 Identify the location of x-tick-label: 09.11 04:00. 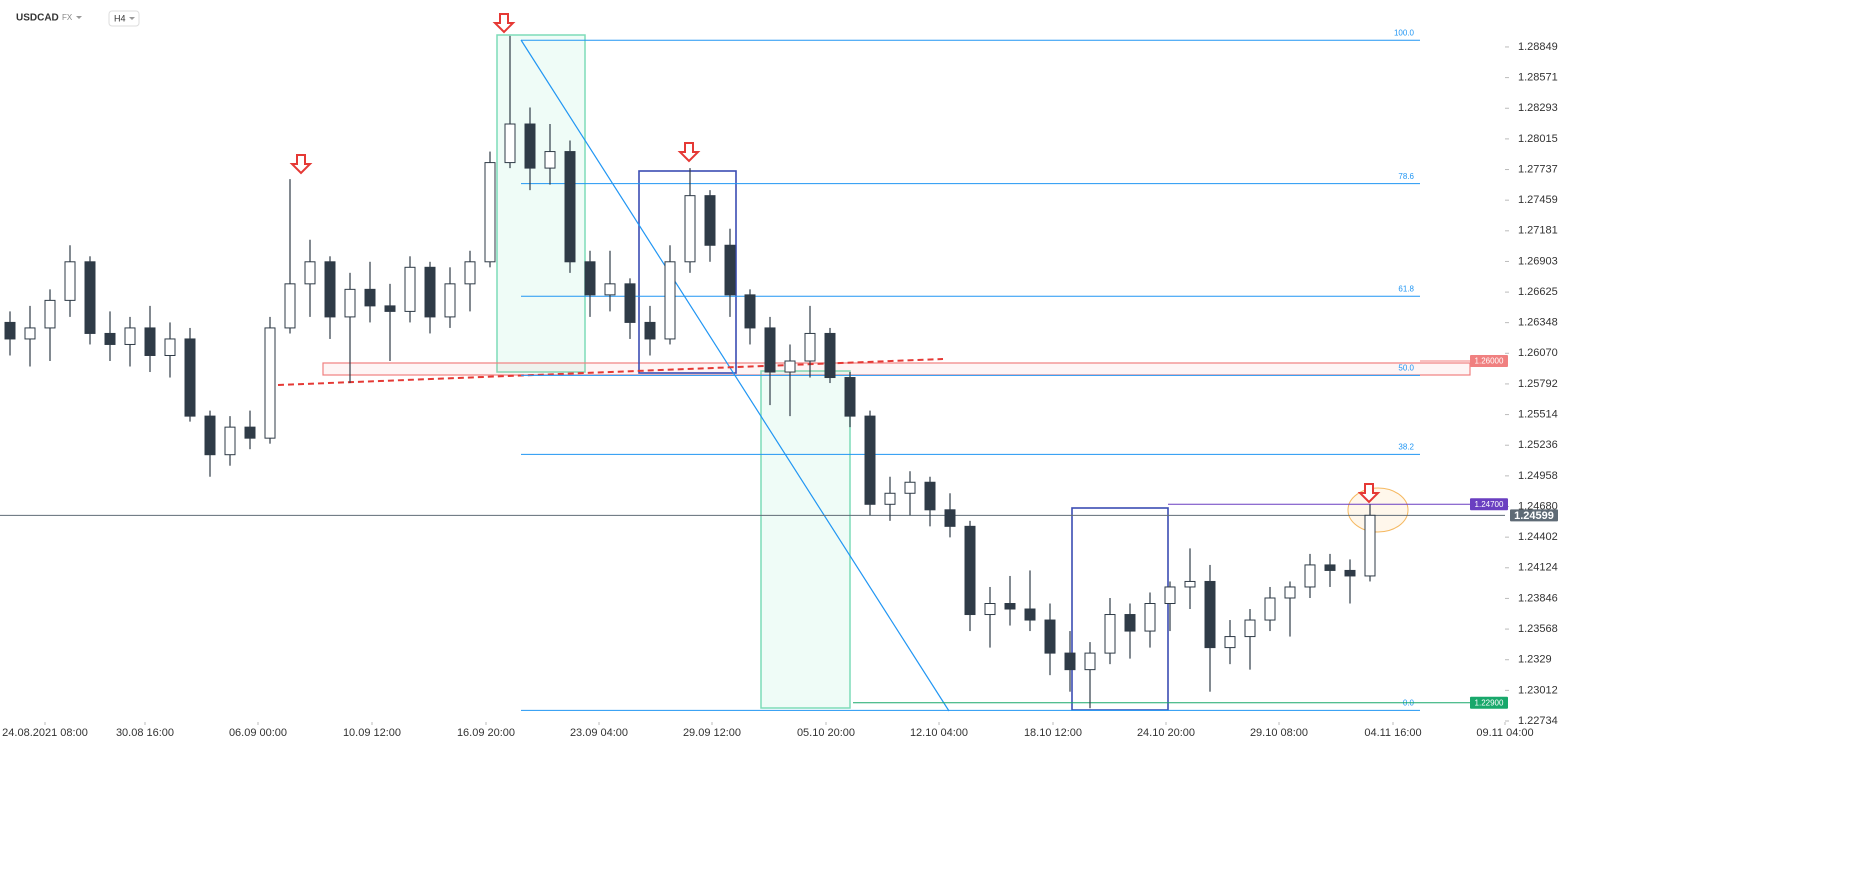
(1504, 733).